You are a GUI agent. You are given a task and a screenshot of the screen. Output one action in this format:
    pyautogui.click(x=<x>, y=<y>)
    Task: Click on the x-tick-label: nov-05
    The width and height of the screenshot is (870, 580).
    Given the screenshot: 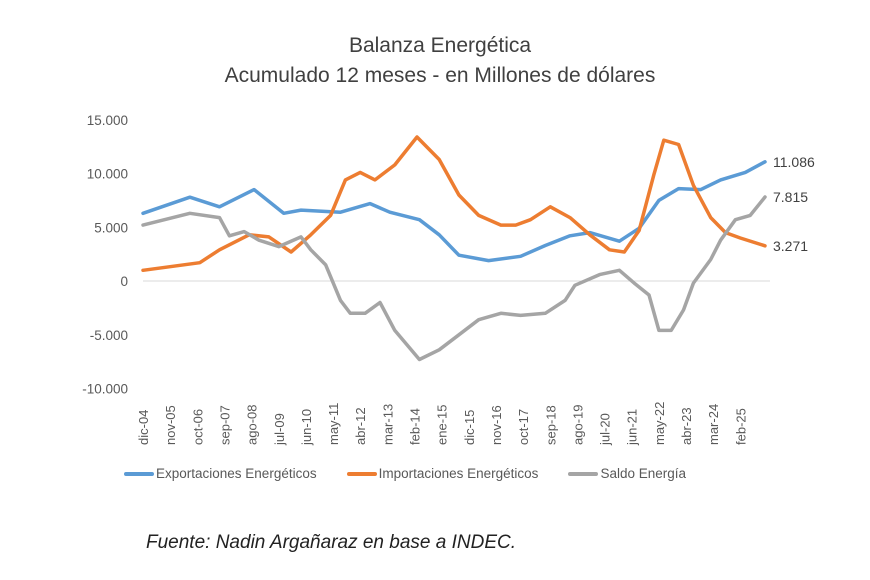 What is the action you would take?
    pyautogui.click(x=170, y=425)
    